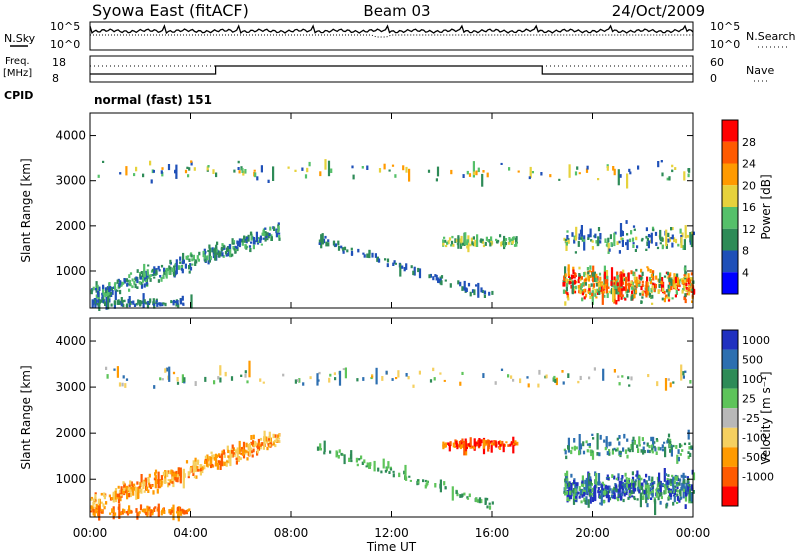 The width and height of the screenshot is (800, 554). I want to click on station-title: Syowa East (fitACF), so click(170, 10).